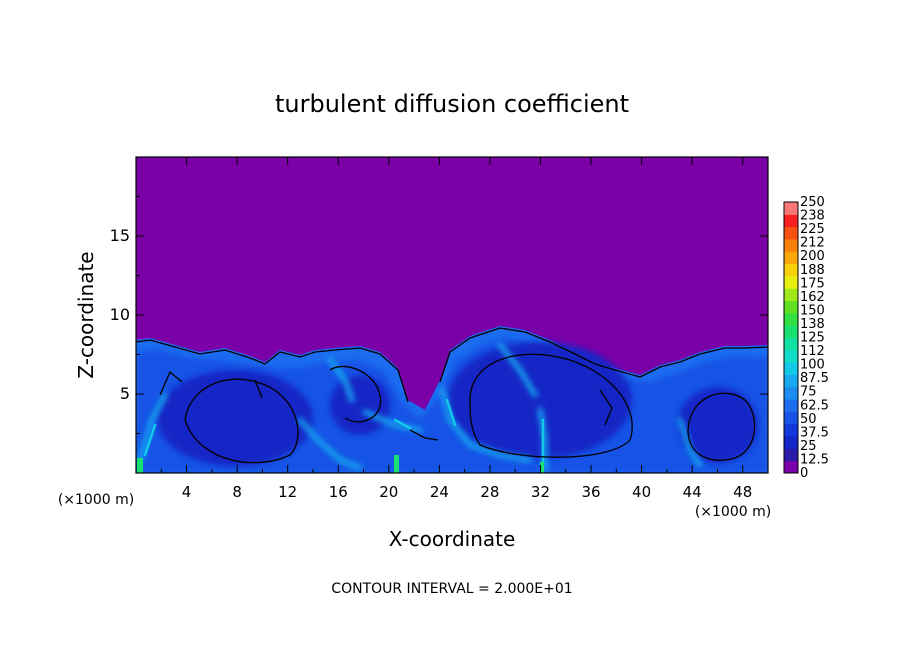 The image size is (904, 654). I want to click on x-unit-right: (×1000 m), so click(733, 512).